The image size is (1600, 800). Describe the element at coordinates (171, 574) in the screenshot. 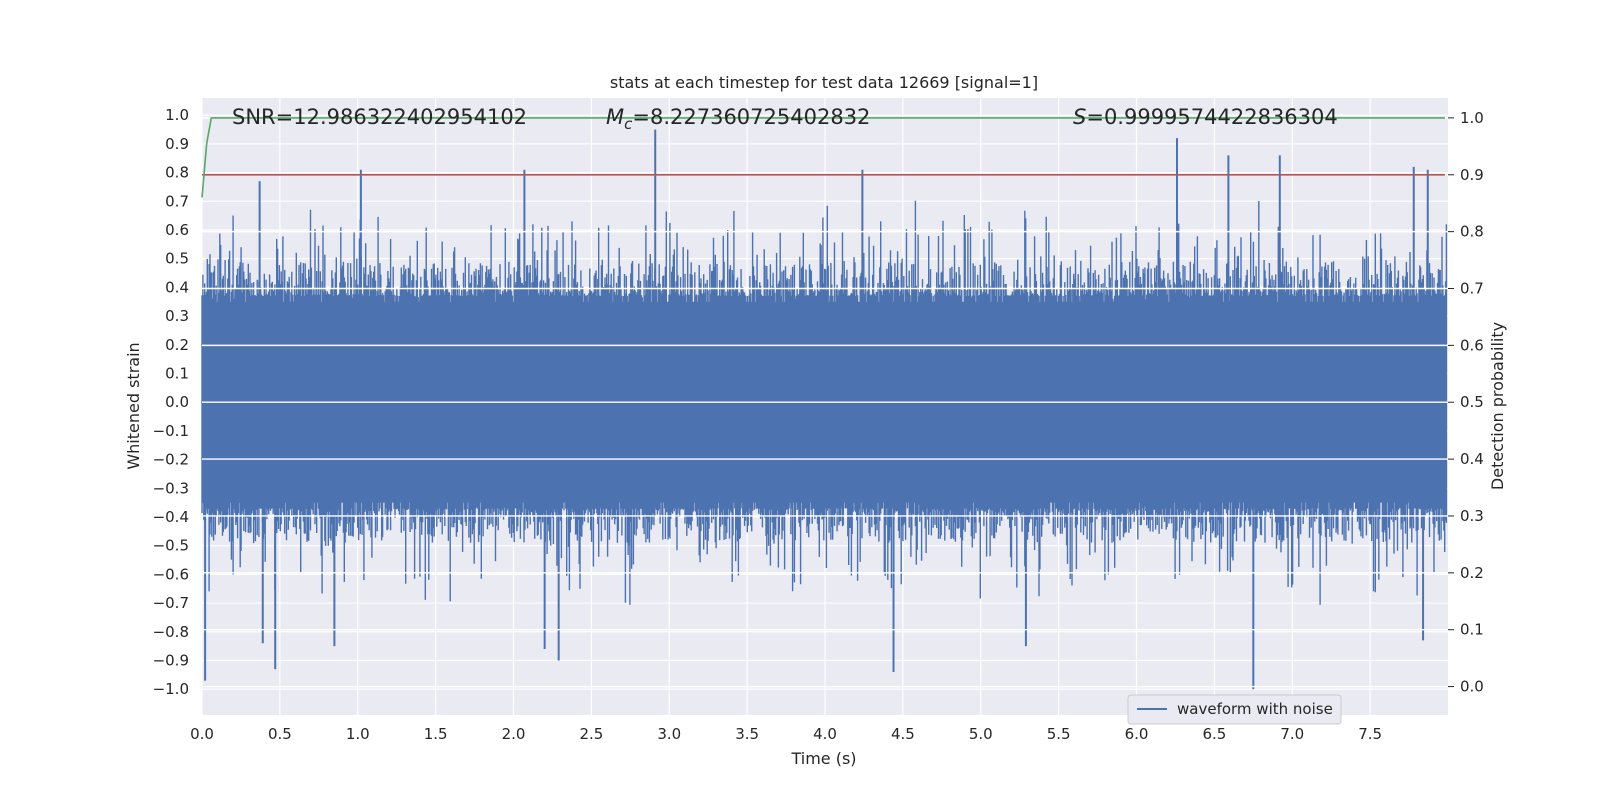

I see `y-left-tick-label: −0.6` at that location.